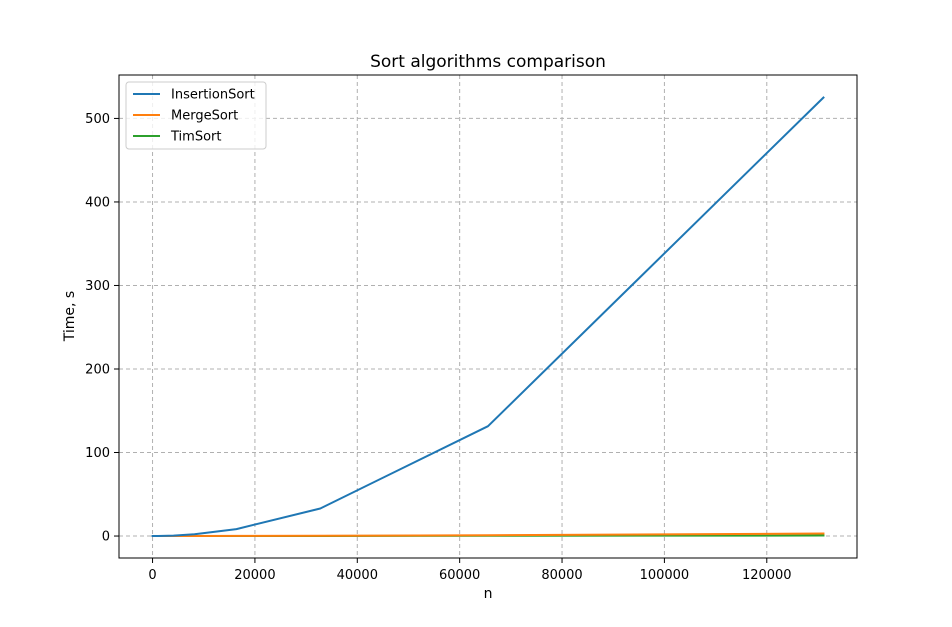  What do you see at coordinates (213, 95) in the screenshot?
I see `legend-label-insertionsort: InsertionSort` at bounding box center [213, 95].